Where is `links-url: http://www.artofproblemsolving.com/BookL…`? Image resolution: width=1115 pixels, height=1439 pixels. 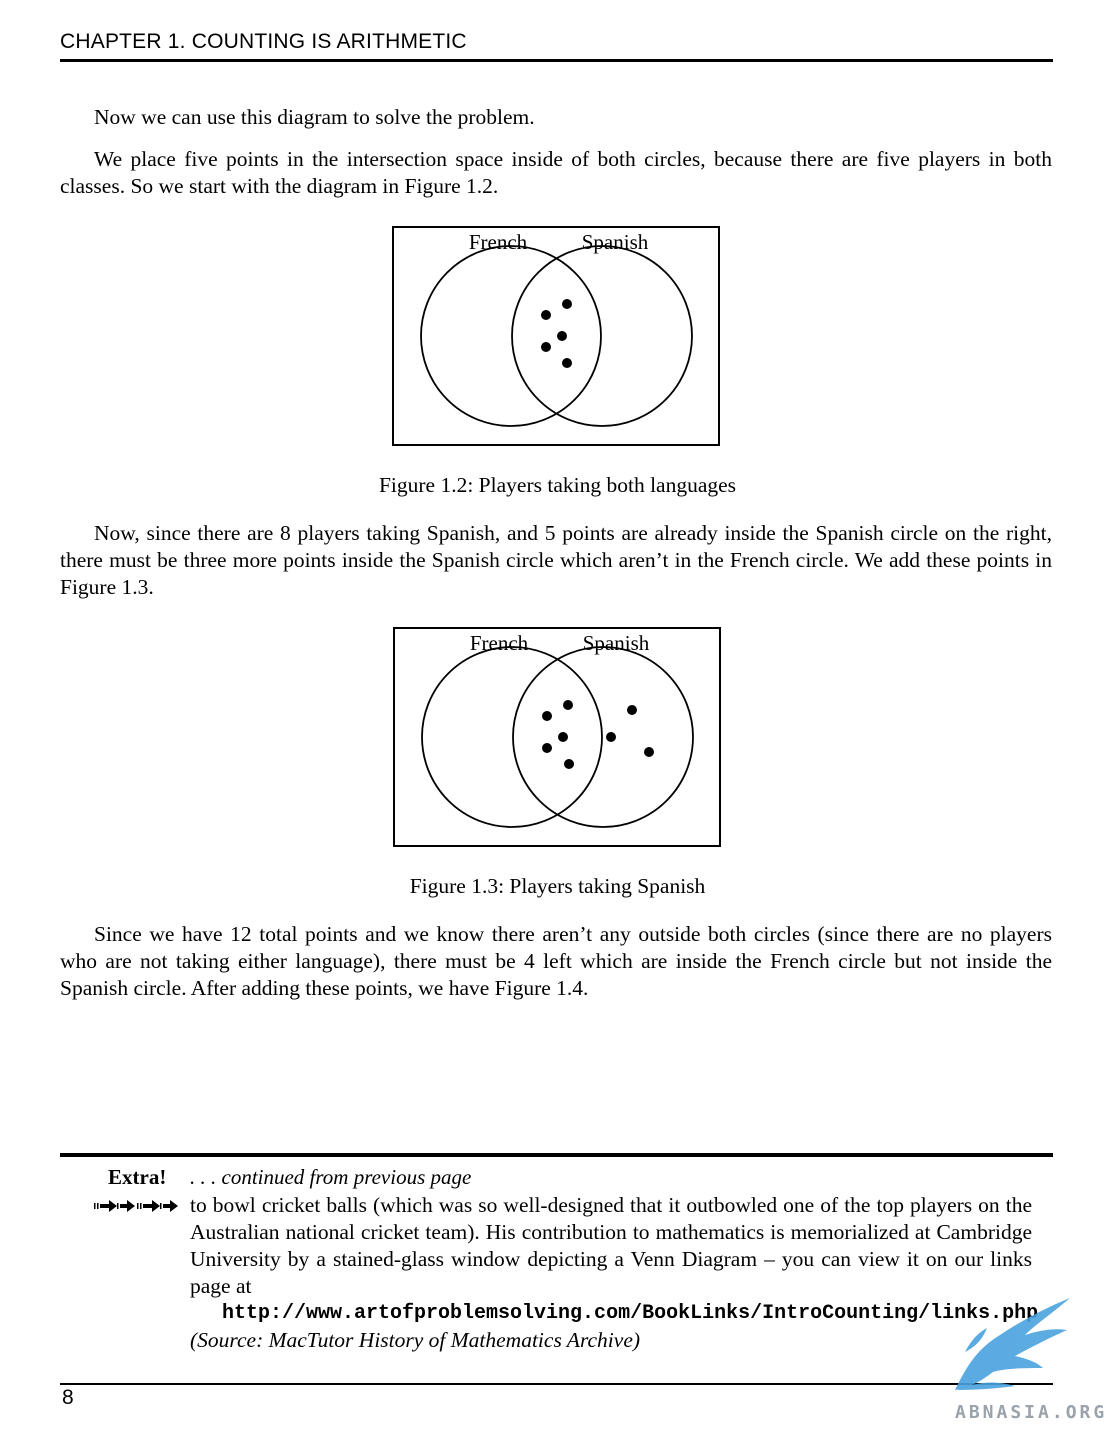
links-url: http://www.artofproblemsolving.com/BookL… is located at coordinates (630, 1313).